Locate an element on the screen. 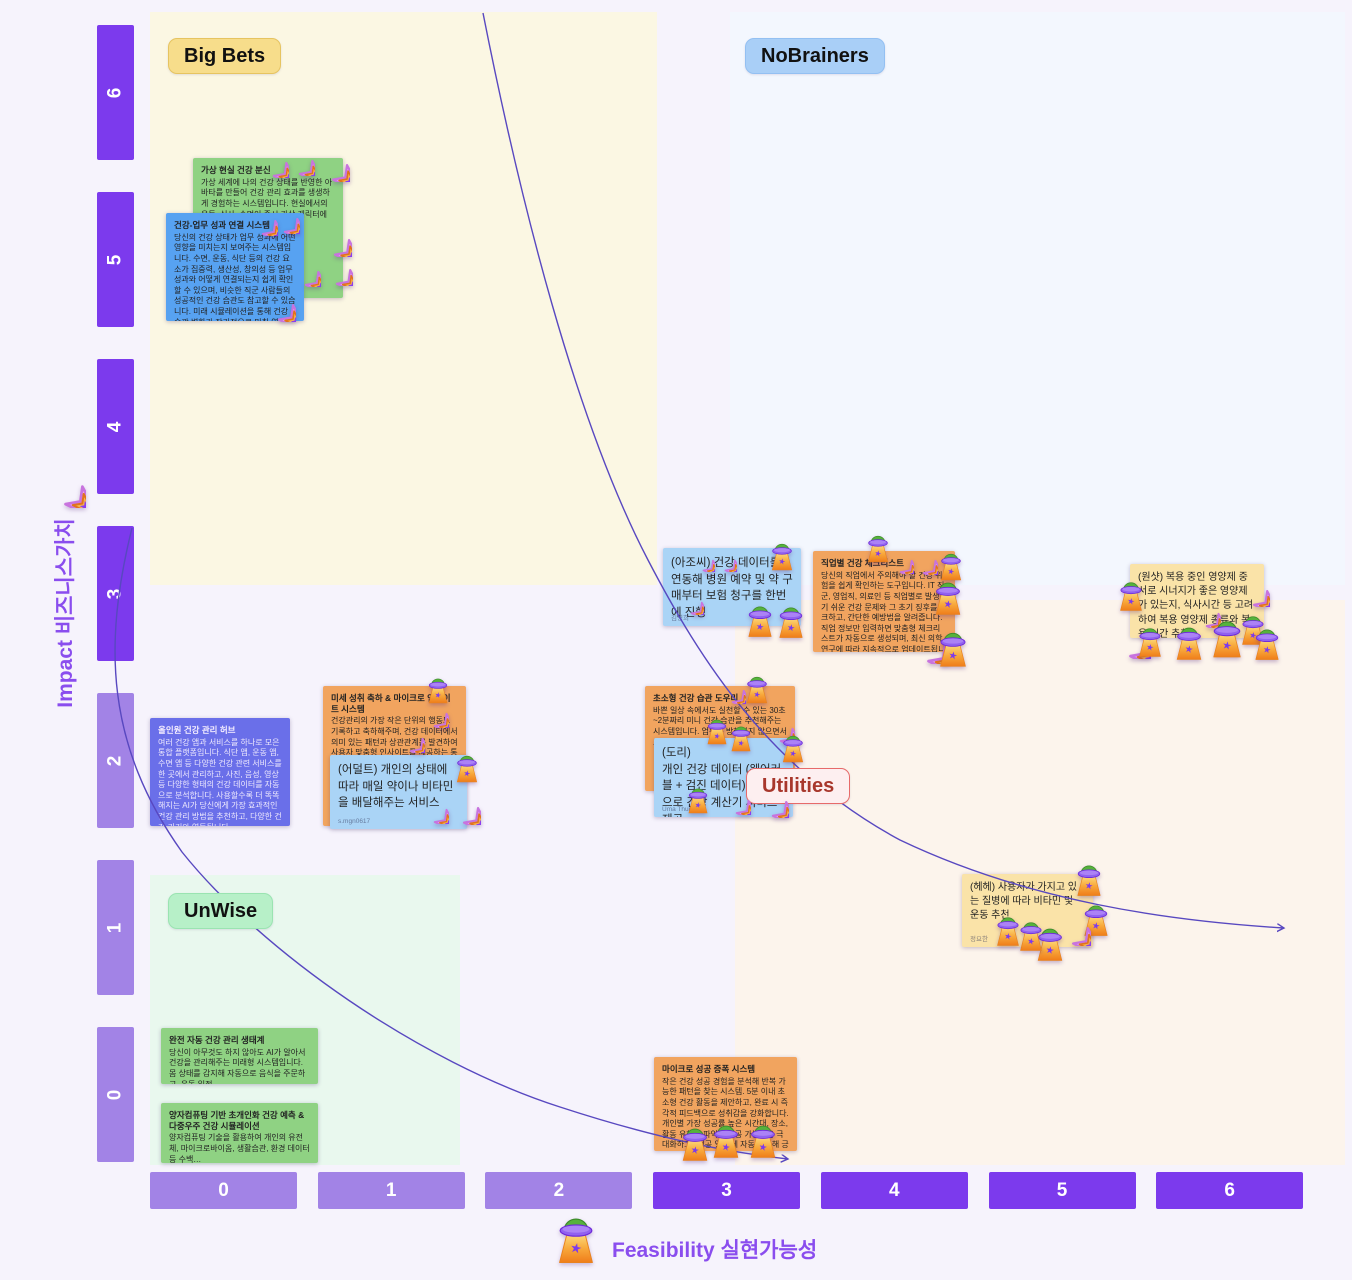 Image resolution: width=1352 pixels, height=1280 pixels. note-title: 가상 현실 건강 분신 is located at coordinates (236, 170).